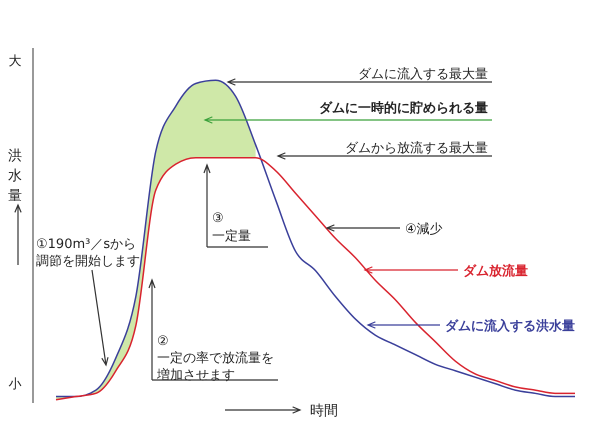  What do you see at coordinates (231, 227) in the screenshot?
I see `annotation: ③一定量` at bounding box center [231, 227].